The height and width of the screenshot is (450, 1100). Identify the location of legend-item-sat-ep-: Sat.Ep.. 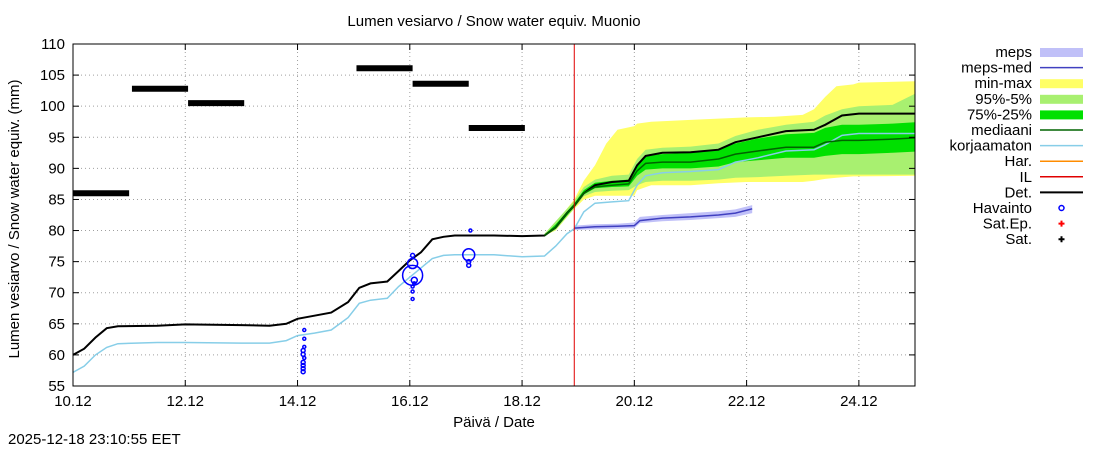
(1024, 224).